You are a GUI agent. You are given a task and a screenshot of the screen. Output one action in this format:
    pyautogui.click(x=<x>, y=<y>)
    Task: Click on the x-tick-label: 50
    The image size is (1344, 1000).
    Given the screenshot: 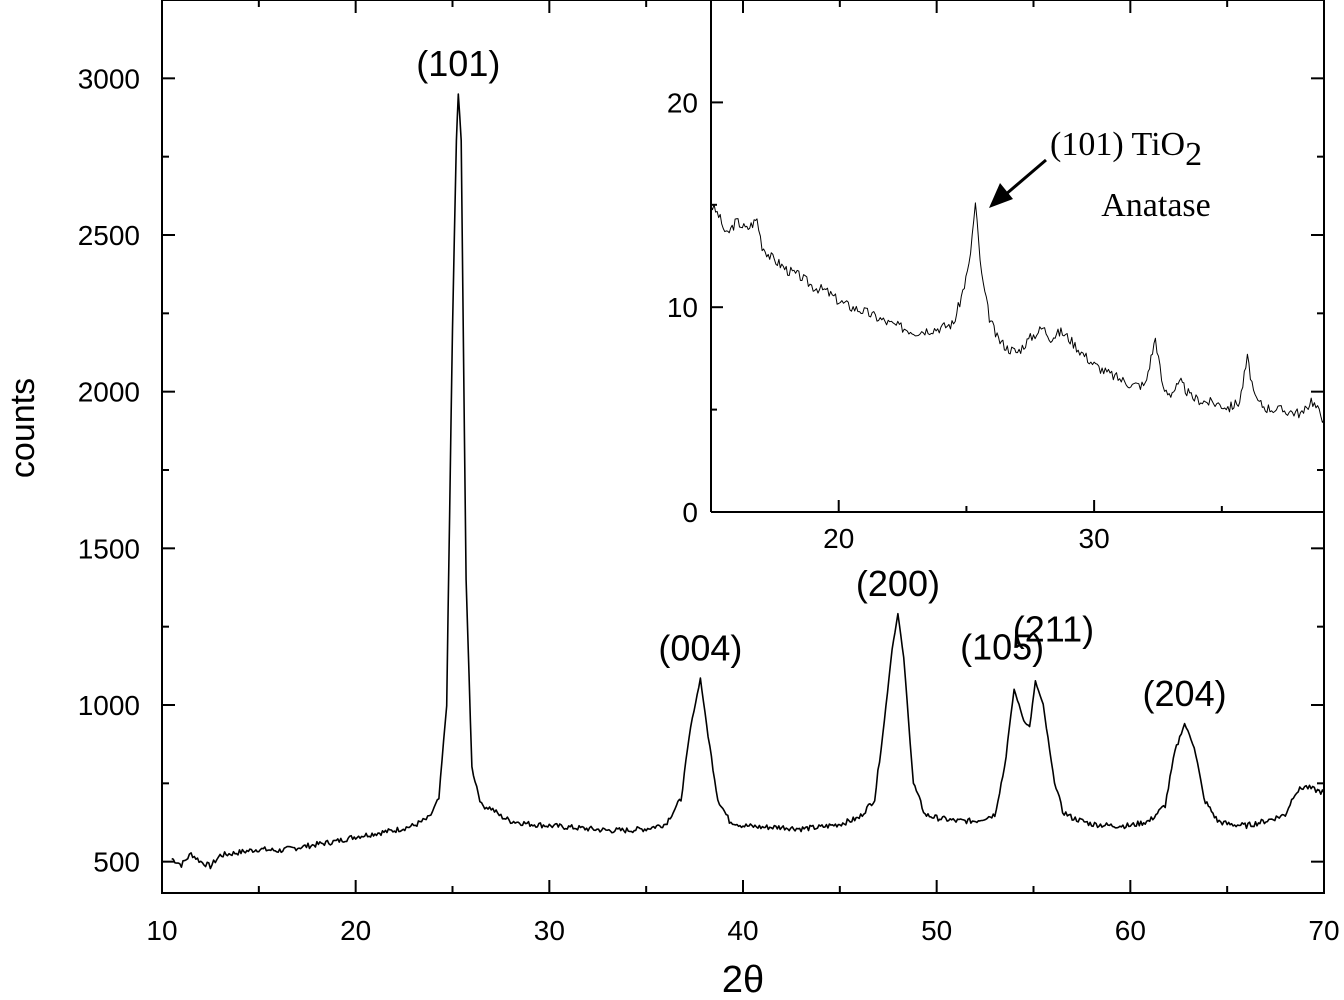 What is the action you would take?
    pyautogui.click(x=936, y=930)
    